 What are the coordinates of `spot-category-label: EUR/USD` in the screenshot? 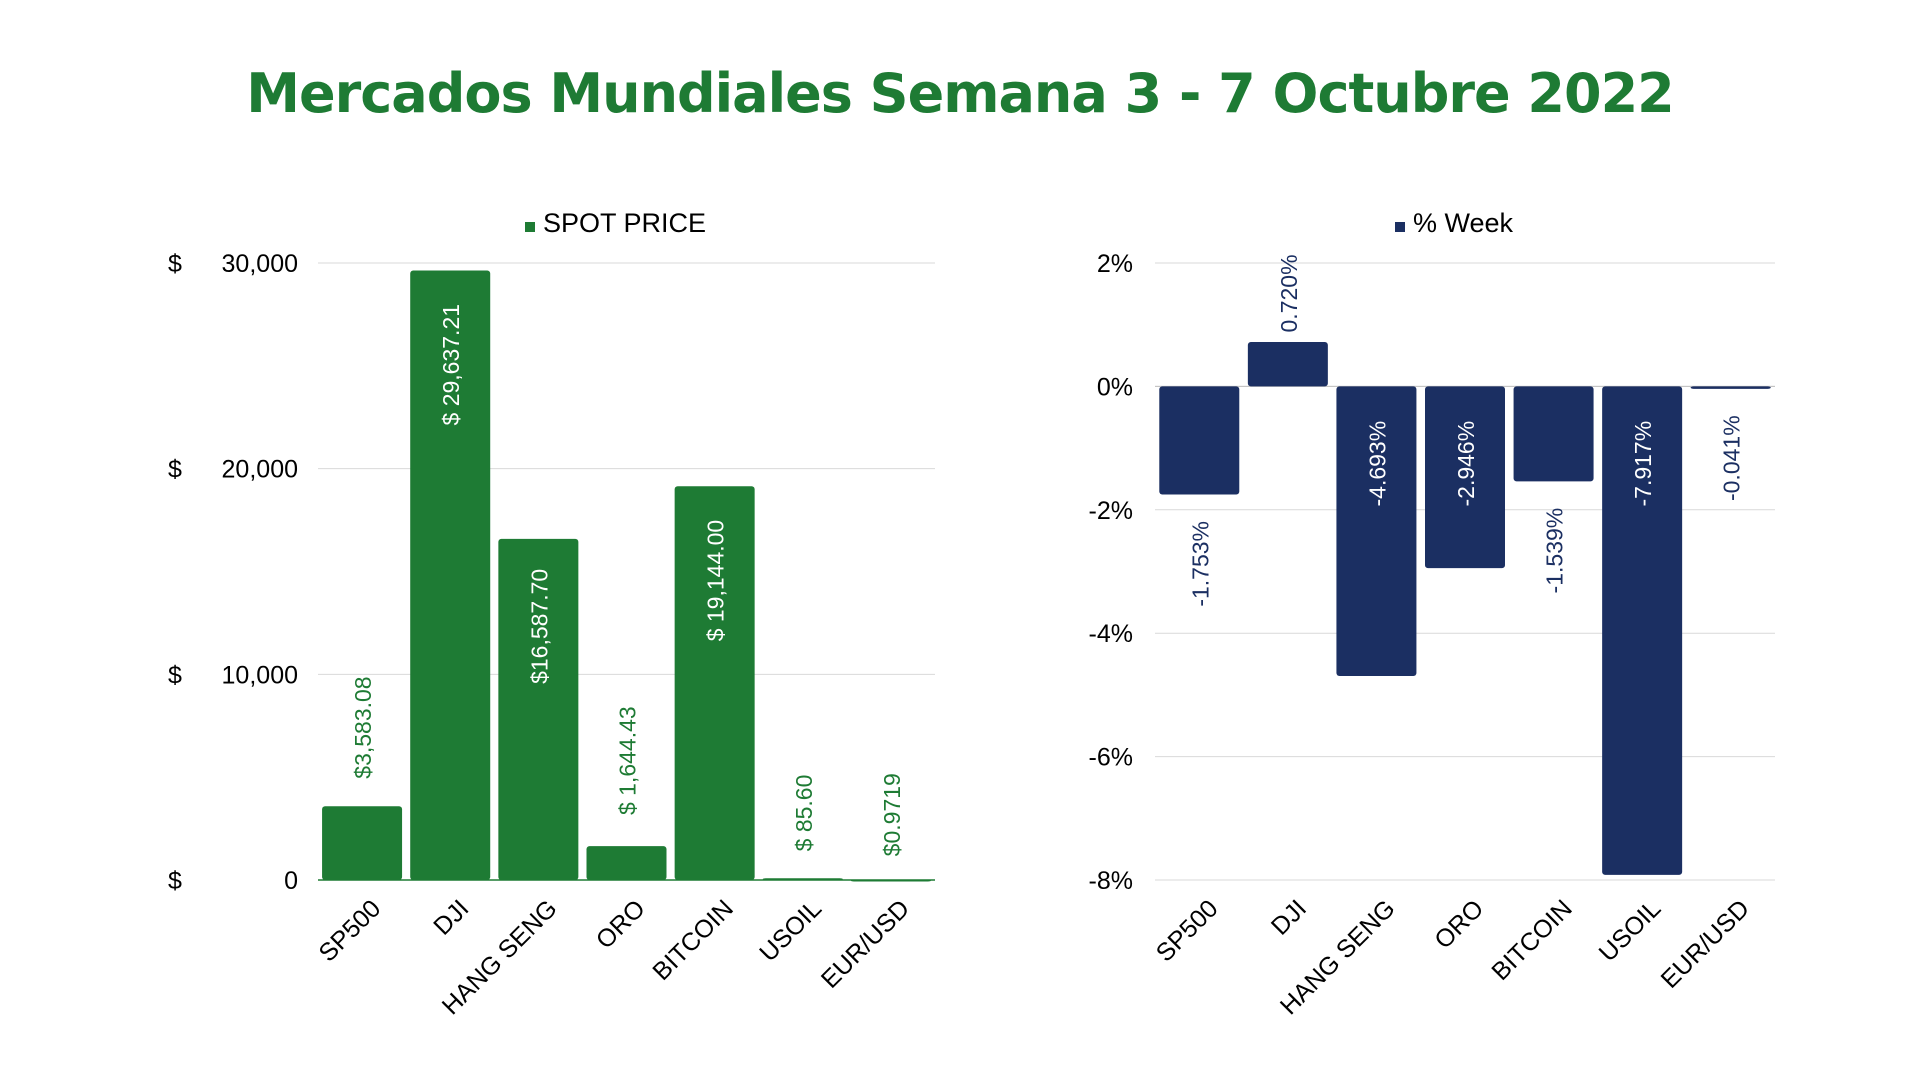 It's located at (865, 943).